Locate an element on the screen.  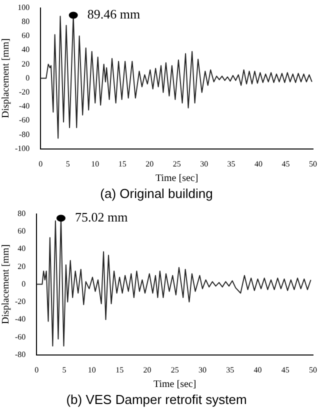
y-tick-label: 100 is located at coordinates (24, 7).